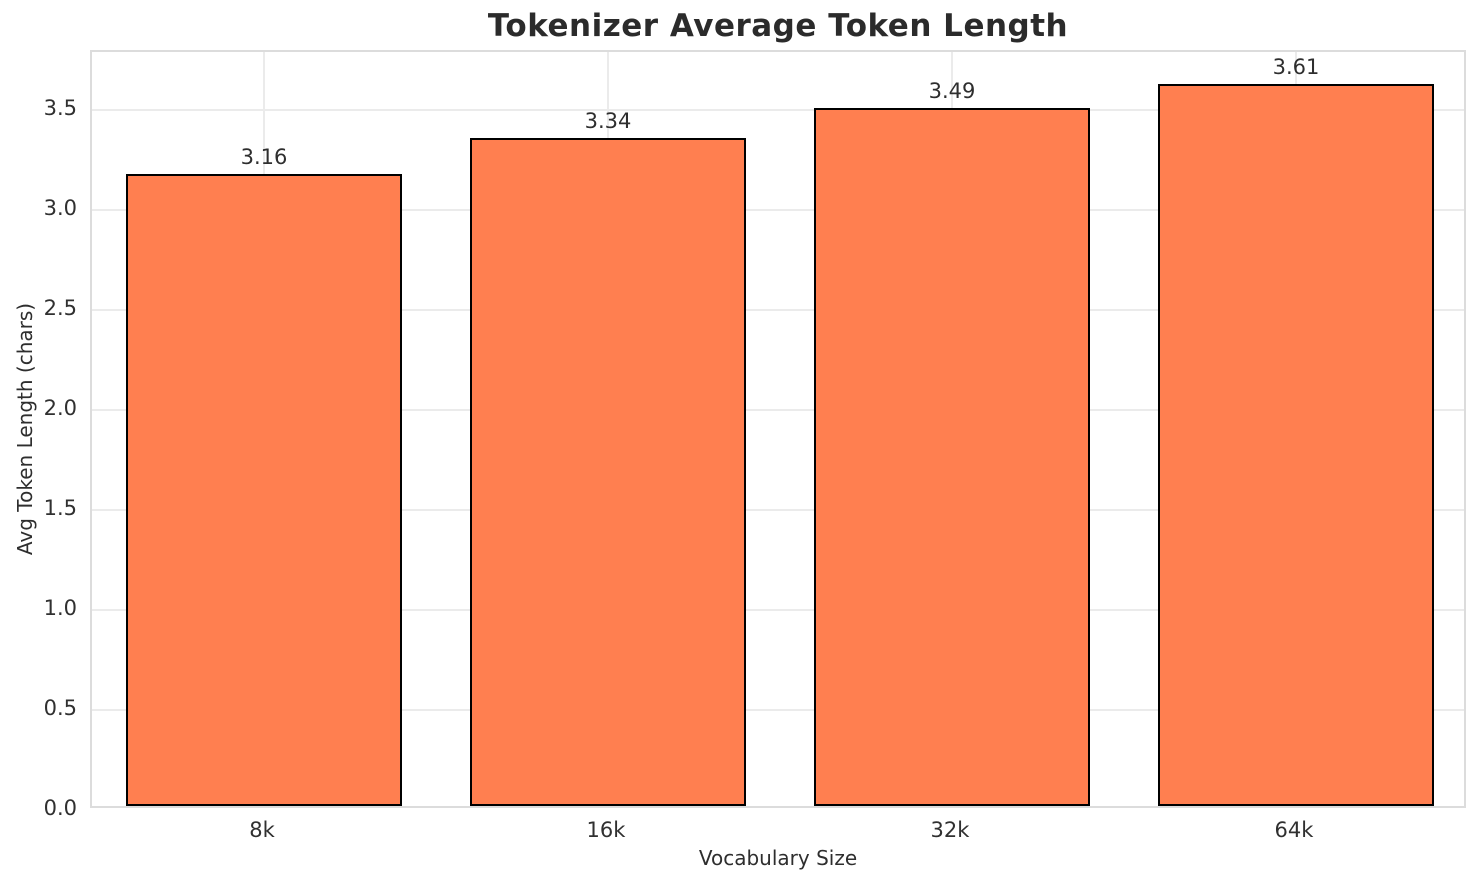 This screenshot has height=885, width=1484. Describe the element at coordinates (60, 508) in the screenshot. I see `y-tick-label: 1.5` at that location.